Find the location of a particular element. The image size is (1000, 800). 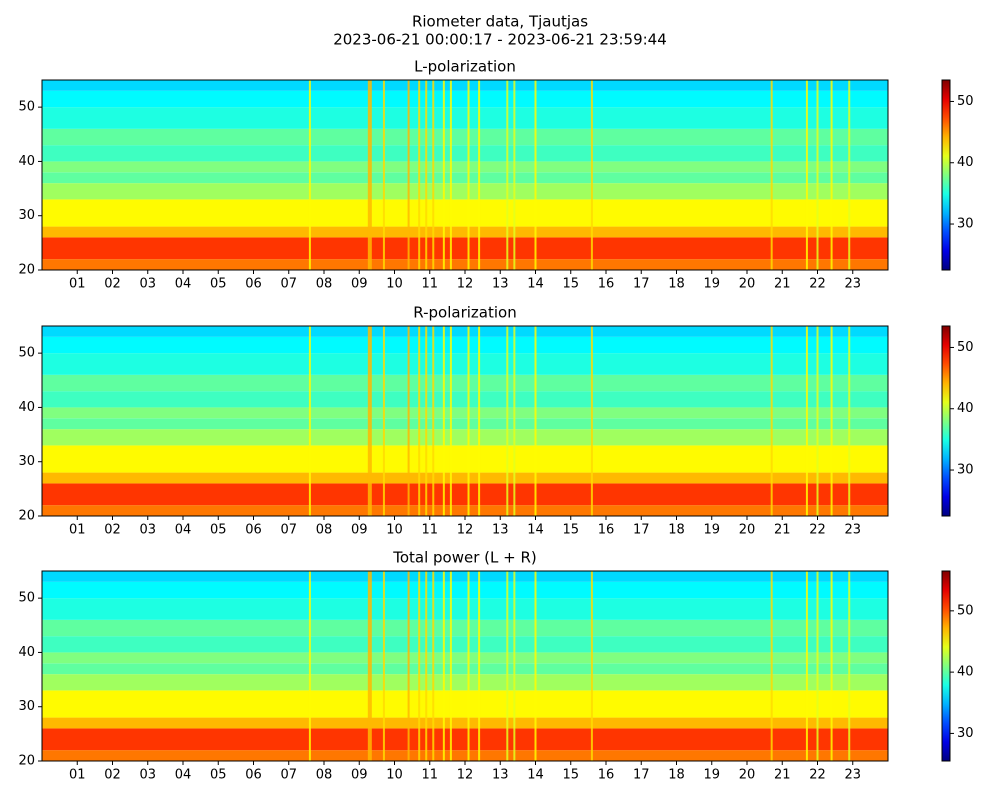

x-tick-label: 02 is located at coordinates (112, 775).